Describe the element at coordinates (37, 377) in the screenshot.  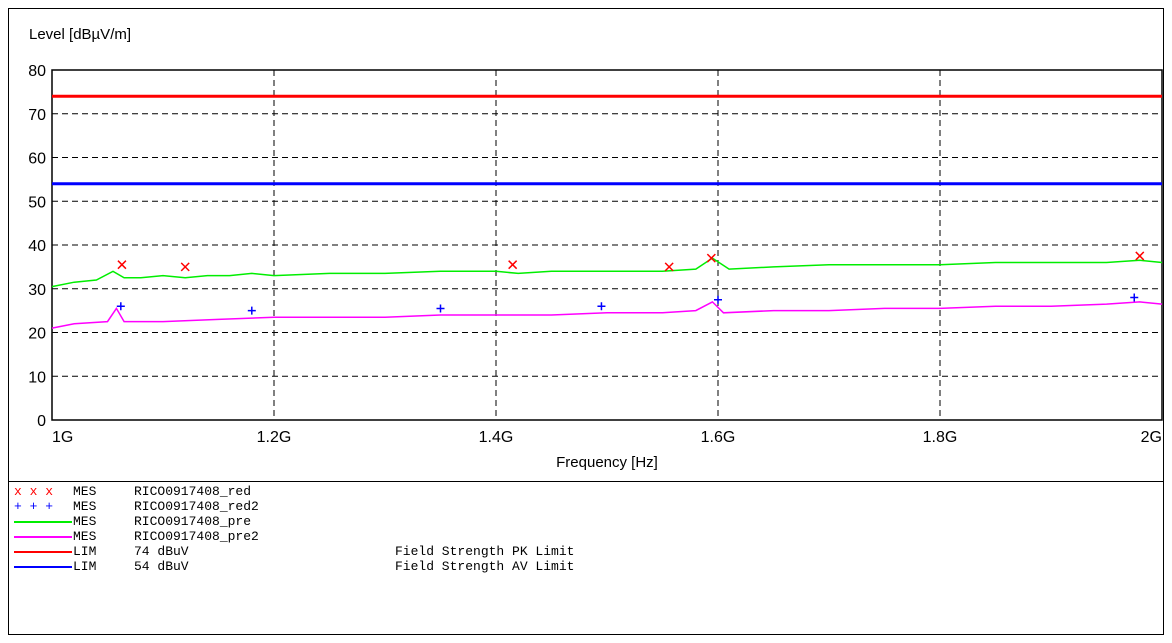
I see `y-tick-label: 10` at that location.